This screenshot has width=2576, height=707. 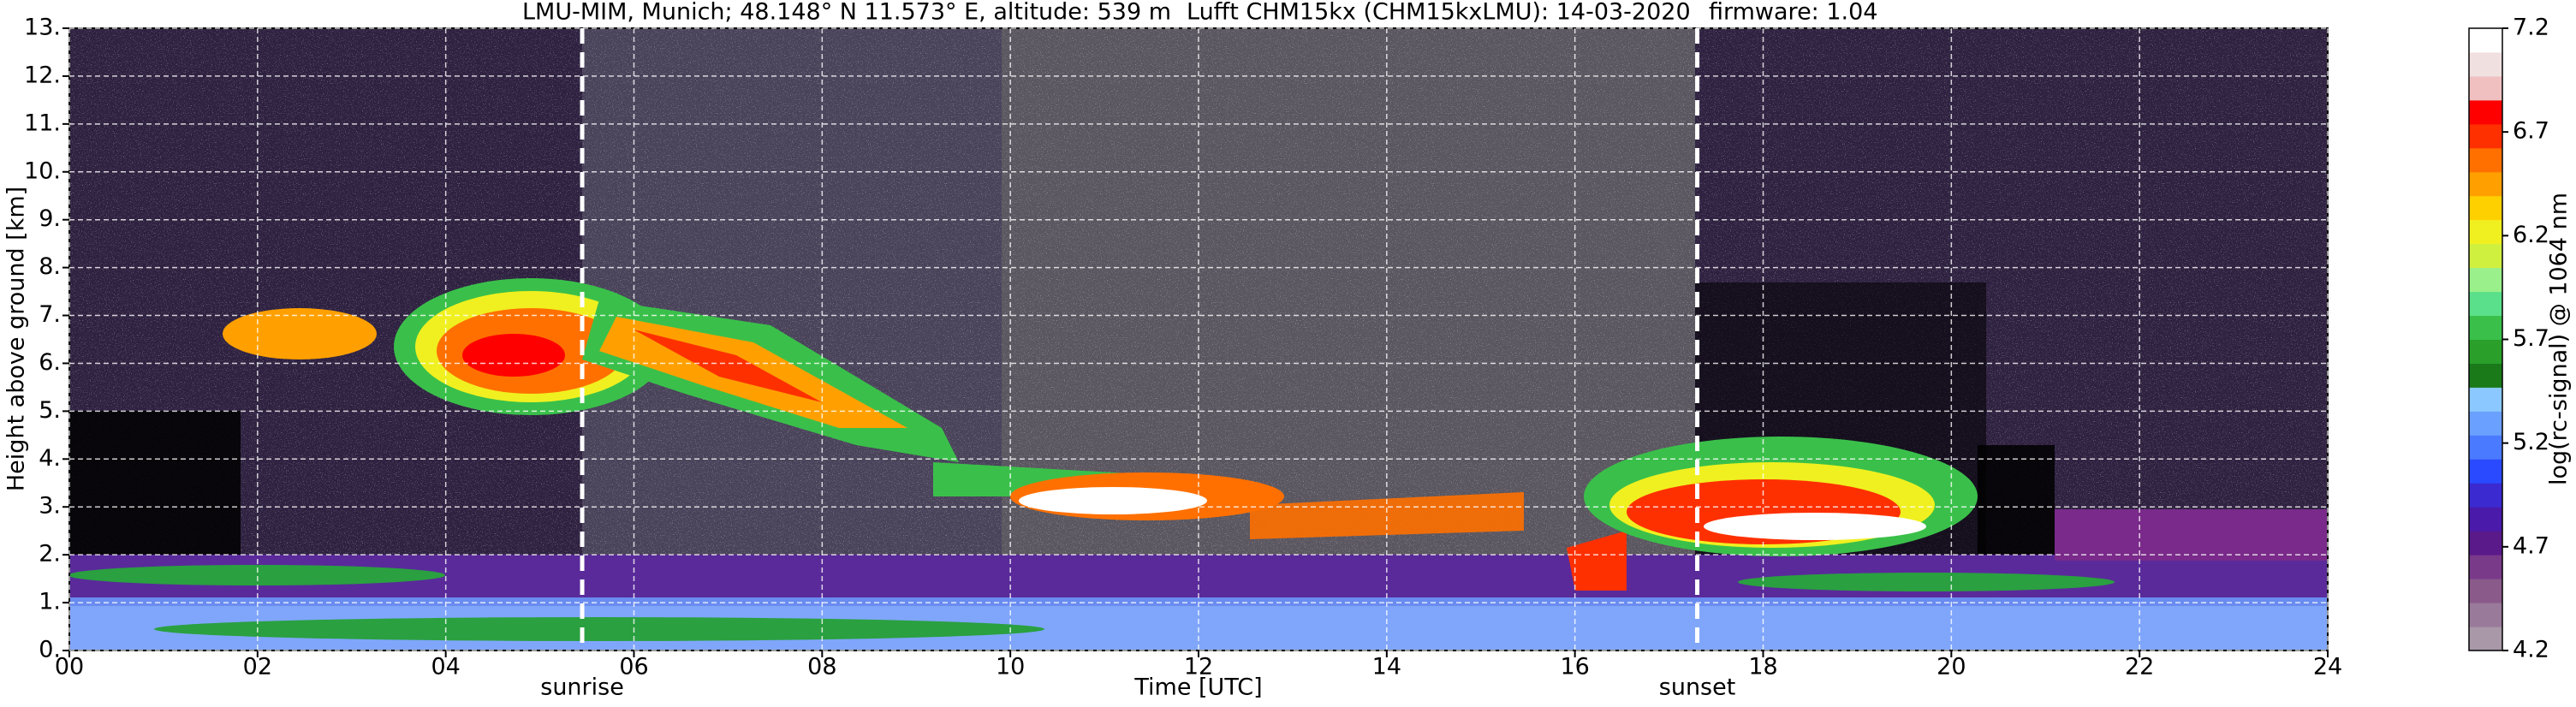 What do you see at coordinates (2531, 235) in the screenshot?
I see `colorbar-tick-label: 6.2` at bounding box center [2531, 235].